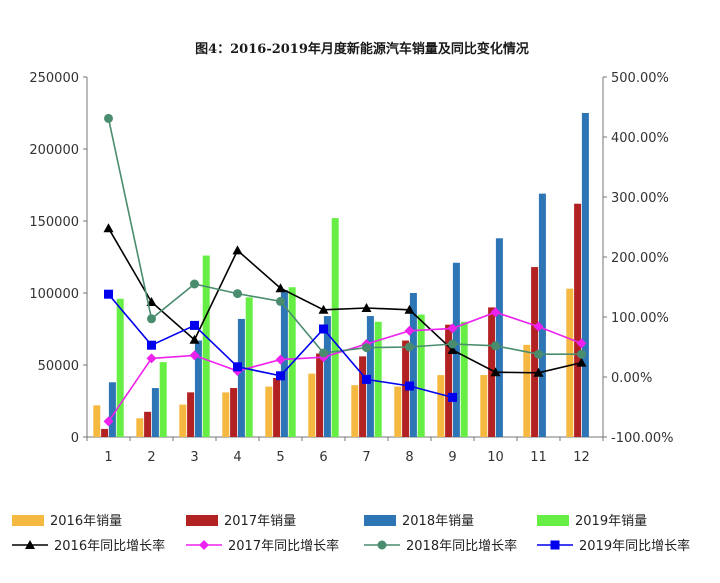 This screenshot has height=583, width=720. Describe the element at coordinates (54, 150) in the screenshot. I see `y-left-tick-label: 200000` at that location.